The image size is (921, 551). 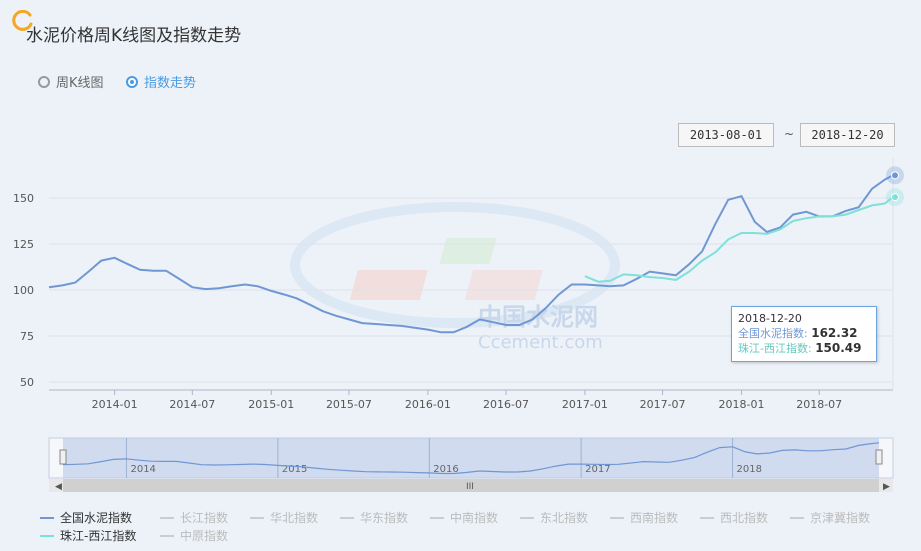 What do you see at coordinates (744, 518) in the screenshot?
I see `legend-label: 西北指数` at bounding box center [744, 518].